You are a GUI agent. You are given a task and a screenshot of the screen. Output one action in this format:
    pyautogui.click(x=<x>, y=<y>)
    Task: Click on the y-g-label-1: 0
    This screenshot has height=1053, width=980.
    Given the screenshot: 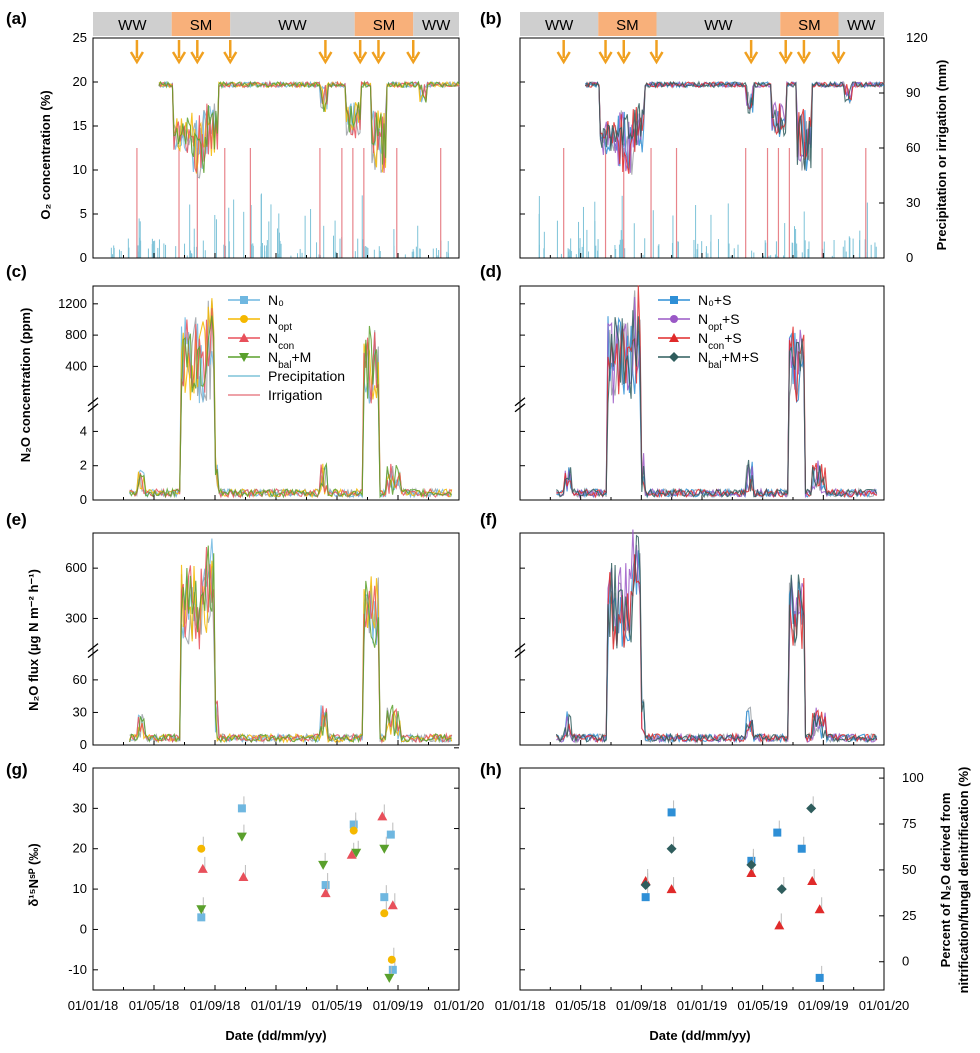 What is the action you would take?
    pyautogui.click(x=83, y=928)
    